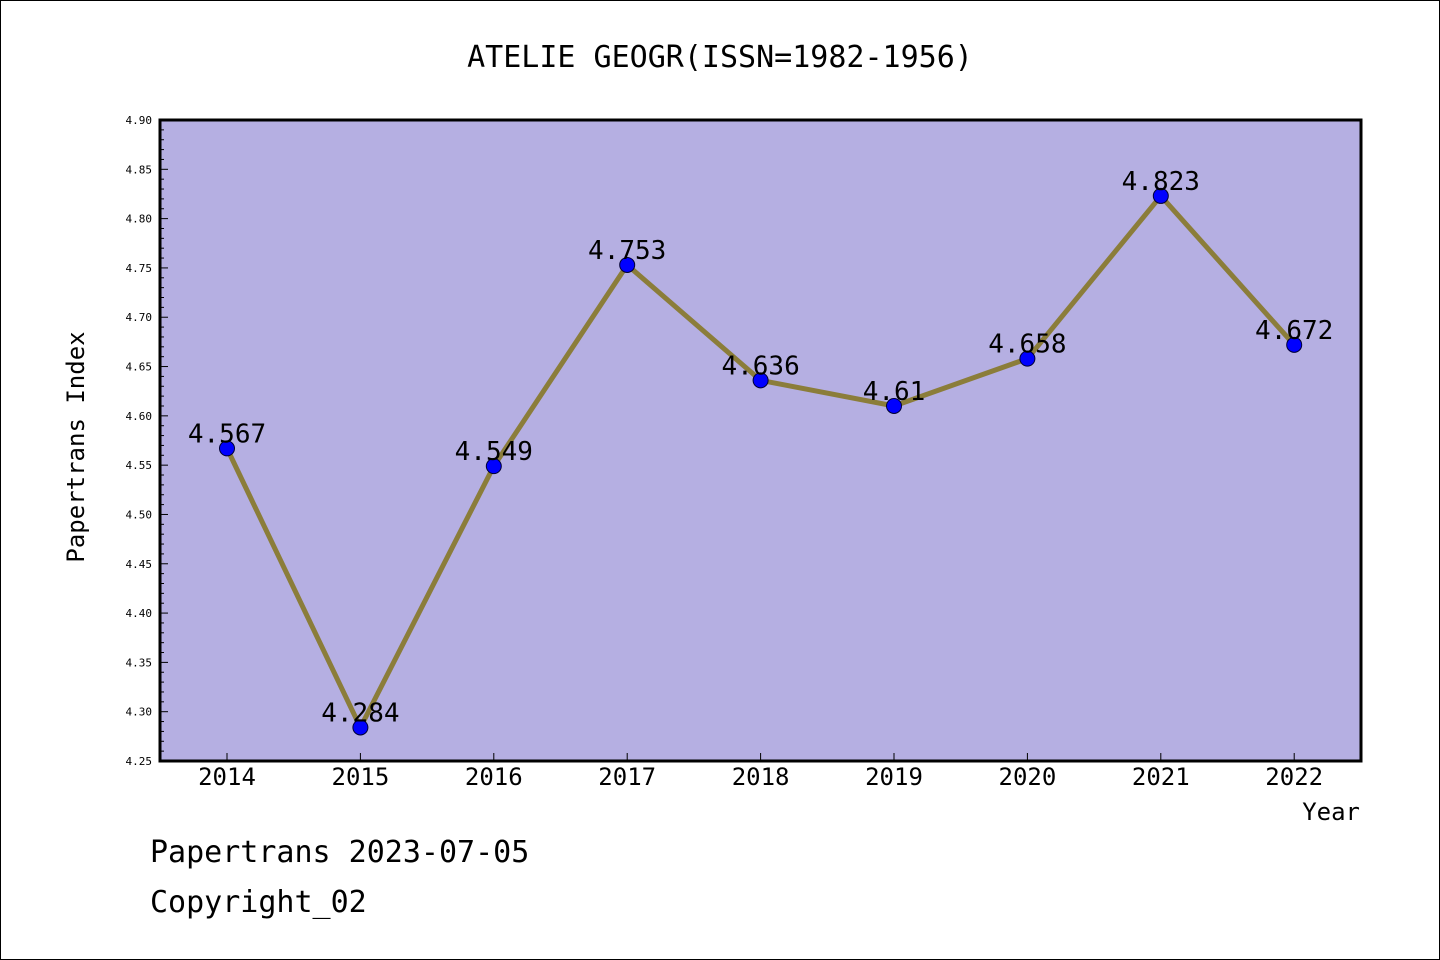  Describe the element at coordinates (139, 761) in the screenshot. I see `y-tick-label: 4.25` at that location.